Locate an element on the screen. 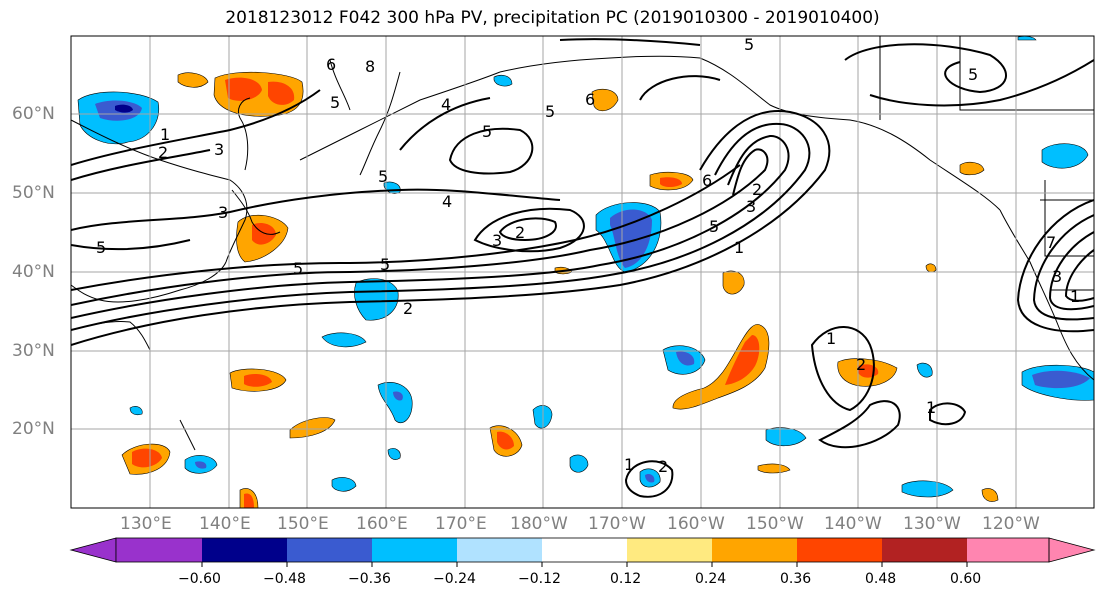 The width and height of the screenshot is (1105, 601). lon-label: 140°E is located at coordinates (225, 524).